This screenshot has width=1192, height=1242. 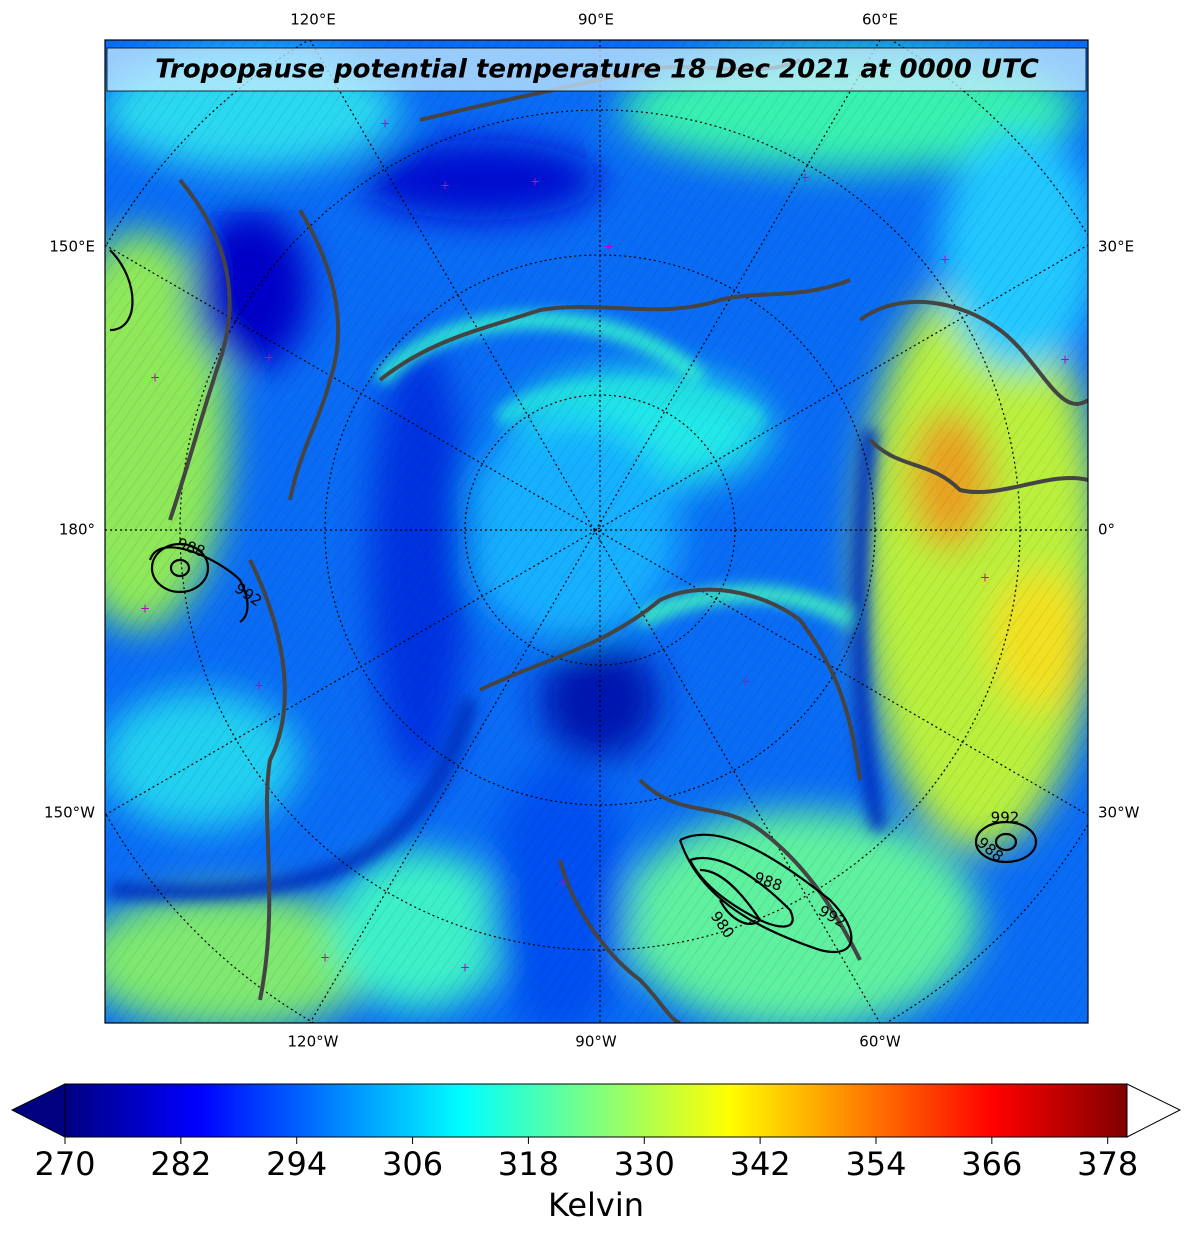 I want to click on colorbar-extend-high, so click(x=1154, y=1110).